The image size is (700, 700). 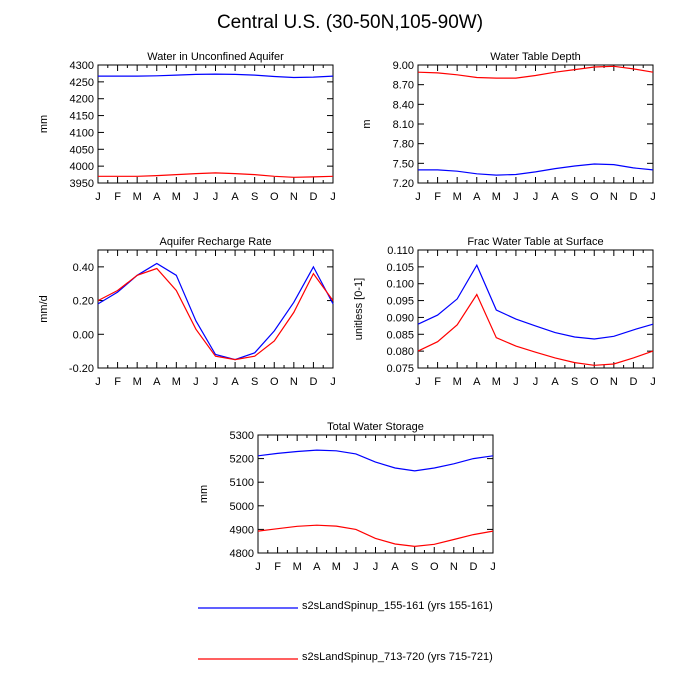 I want to click on y-tick-label: 4800, so click(x=242, y=554).